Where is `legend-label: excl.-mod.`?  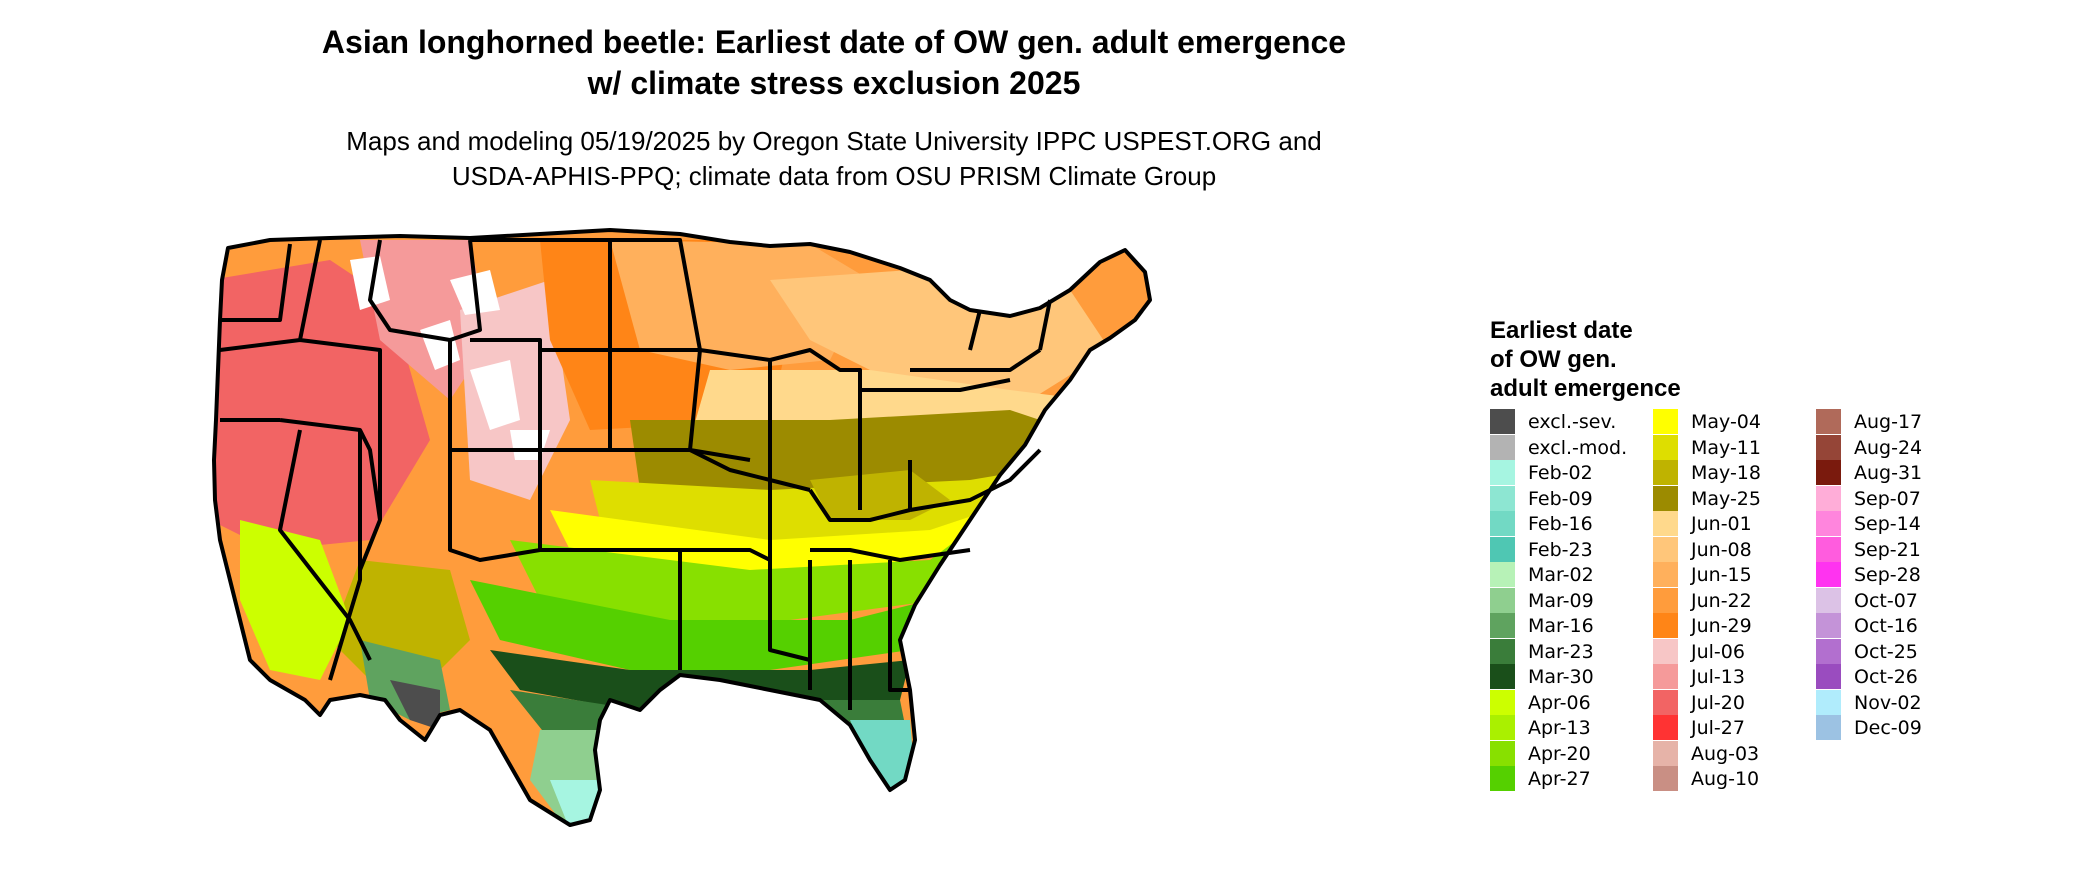 legend-label: excl.-mod. is located at coordinates (1578, 447).